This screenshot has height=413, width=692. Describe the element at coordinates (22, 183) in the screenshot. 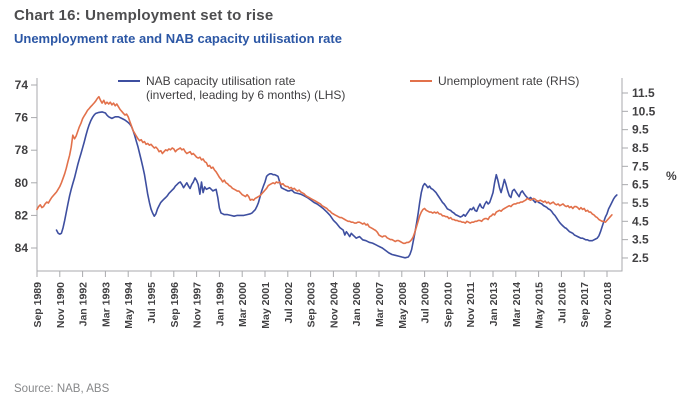

I see `left-axis-tick-label: 80` at that location.